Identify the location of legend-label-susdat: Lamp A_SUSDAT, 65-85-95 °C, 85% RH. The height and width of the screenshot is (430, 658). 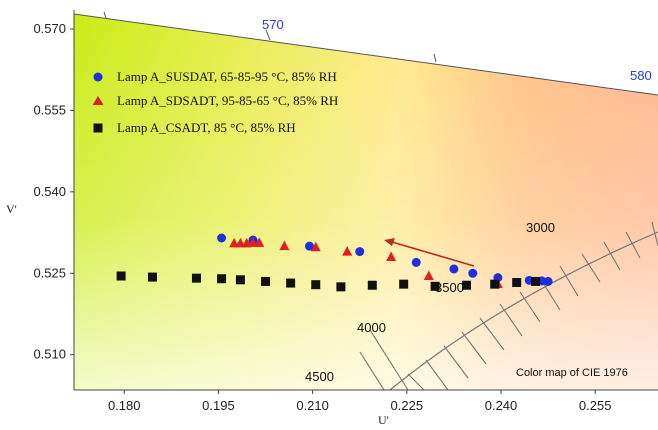
(227, 76).